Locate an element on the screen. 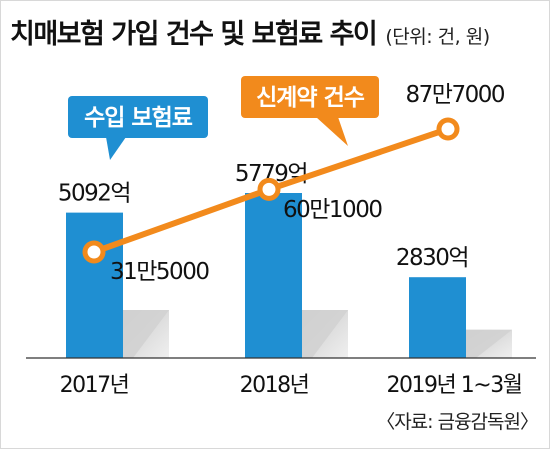  line-series-name: 신계약 건수 is located at coordinates (310, 98).